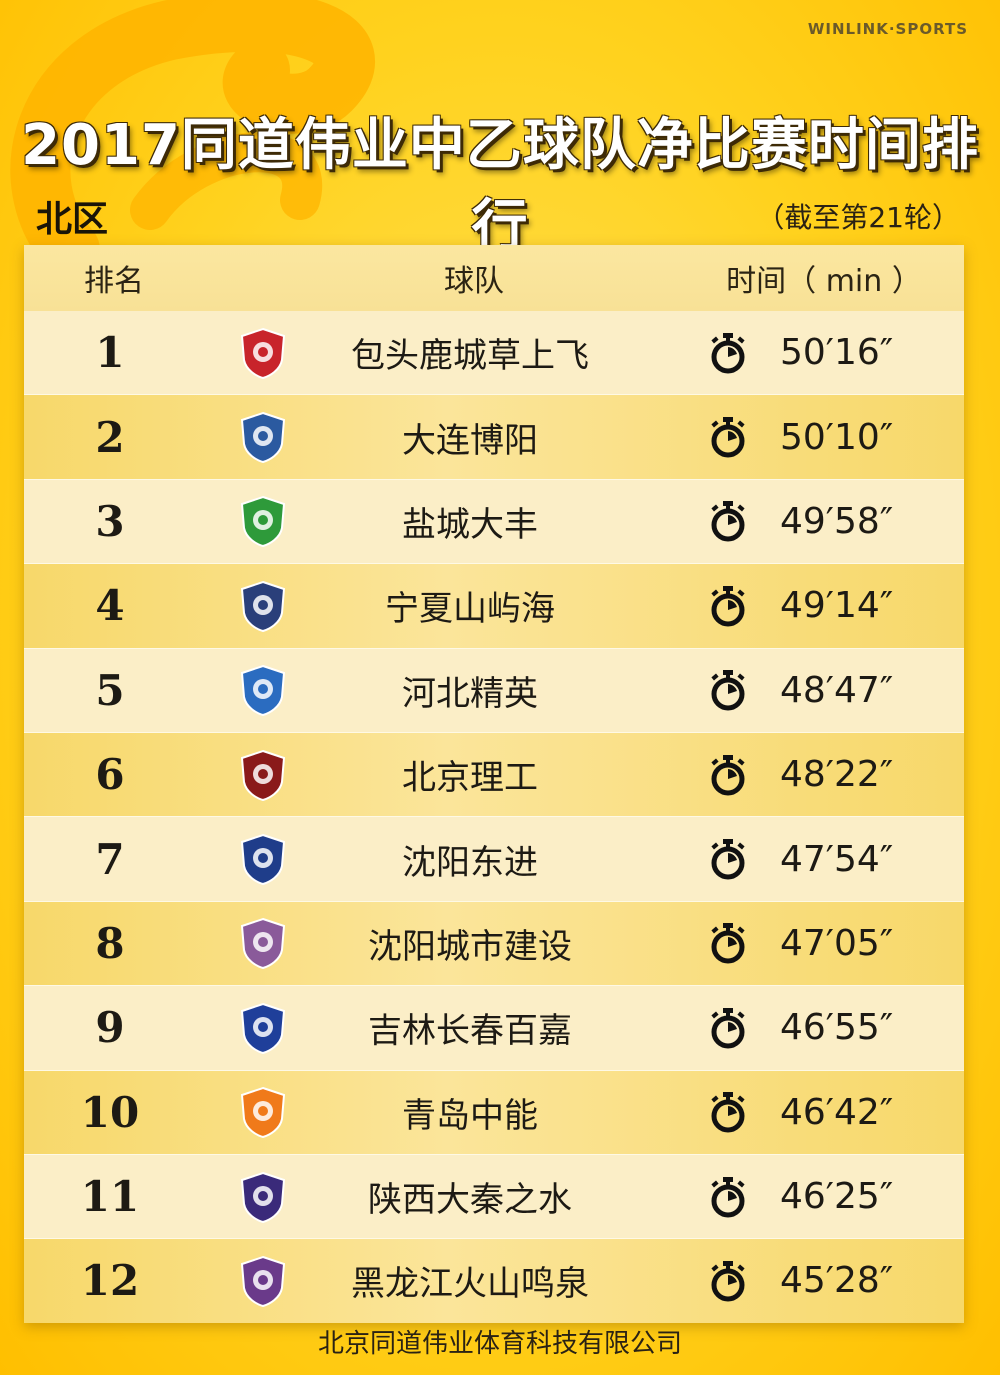  Describe the element at coordinates (499, 1344) in the screenshot. I see `footer-company: 北京同道伟业体育科技有限公司` at that location.